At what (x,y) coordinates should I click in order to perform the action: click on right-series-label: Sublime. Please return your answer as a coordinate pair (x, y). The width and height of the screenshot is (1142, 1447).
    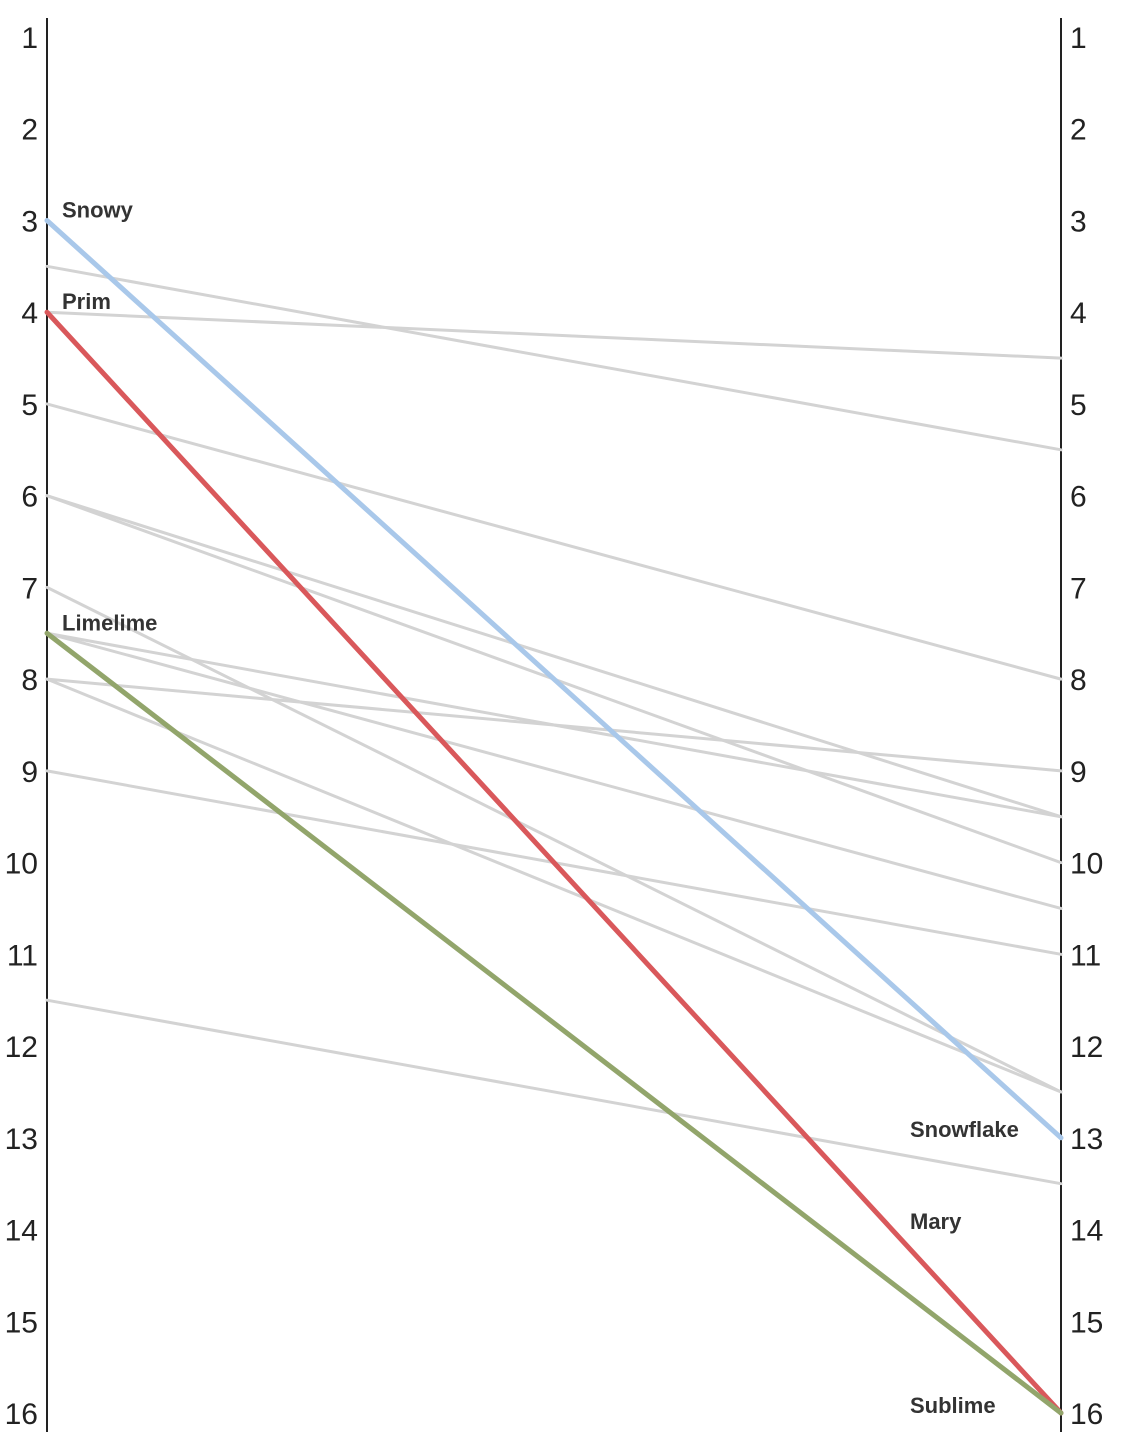
    Looking at the image, I should click on (953, 1405).